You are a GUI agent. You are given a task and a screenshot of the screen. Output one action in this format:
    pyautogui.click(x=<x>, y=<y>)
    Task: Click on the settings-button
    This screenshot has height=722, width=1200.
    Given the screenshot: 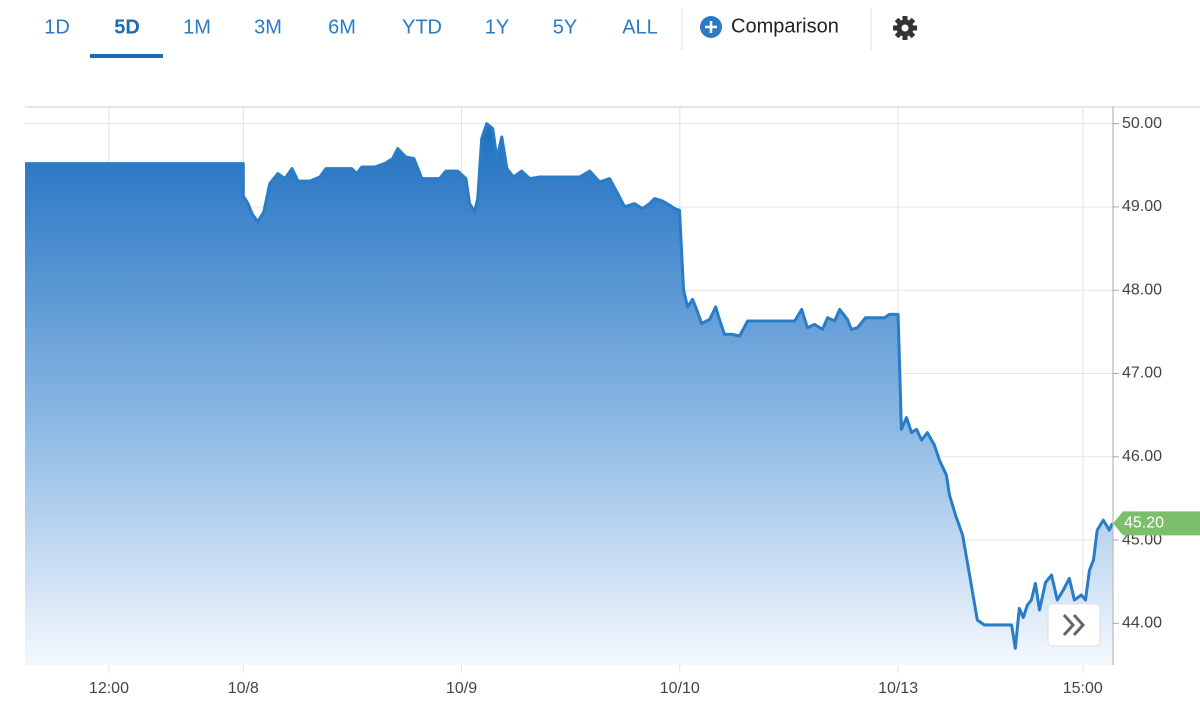 What is the action you would take?
    pyautogui.click(x=905, y=28)
    